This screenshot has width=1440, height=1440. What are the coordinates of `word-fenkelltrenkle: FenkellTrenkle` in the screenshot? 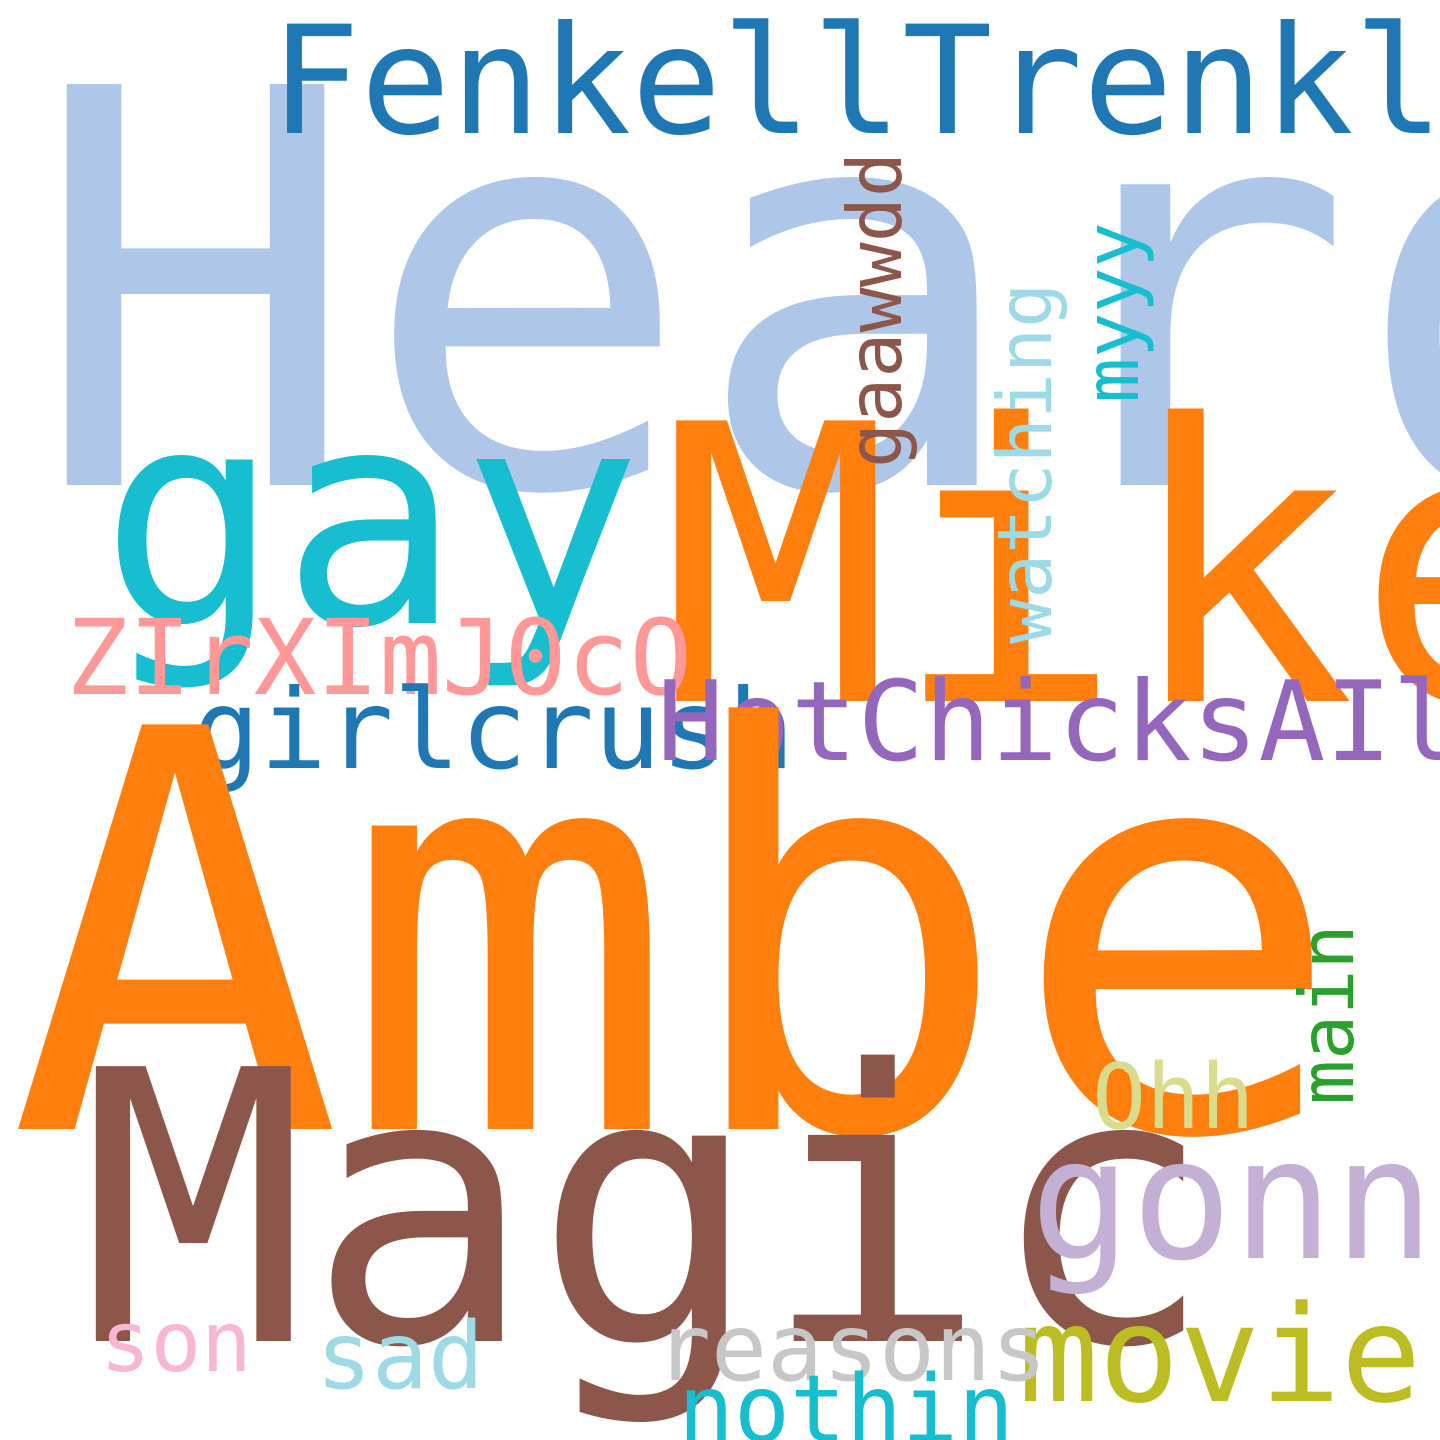 It's located at (855, 84).